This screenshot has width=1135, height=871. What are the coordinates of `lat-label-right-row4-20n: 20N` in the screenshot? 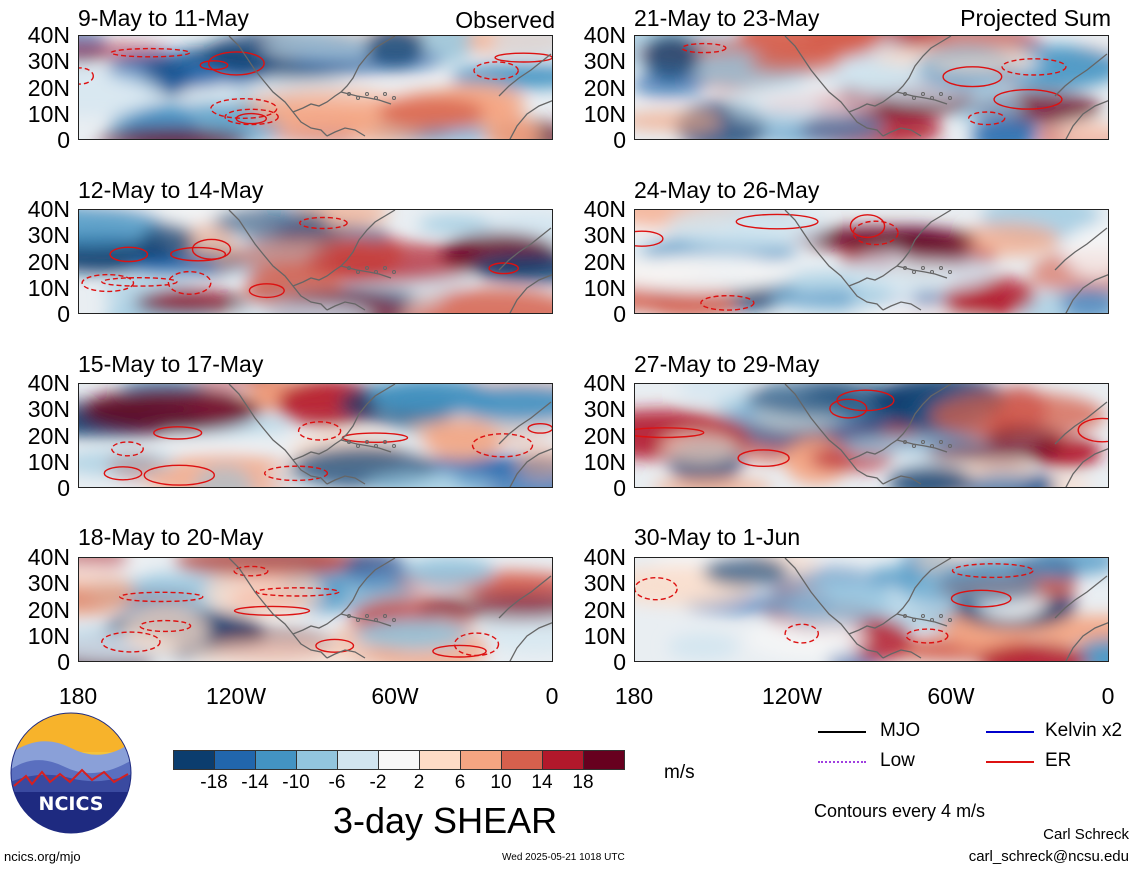 It's located at (604, 610).